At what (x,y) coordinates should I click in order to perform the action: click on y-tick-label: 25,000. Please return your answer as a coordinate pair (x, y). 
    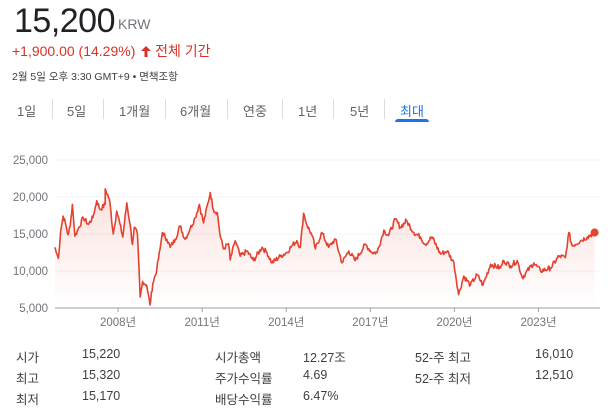
    Looking at the image, I should click on (30, 161).